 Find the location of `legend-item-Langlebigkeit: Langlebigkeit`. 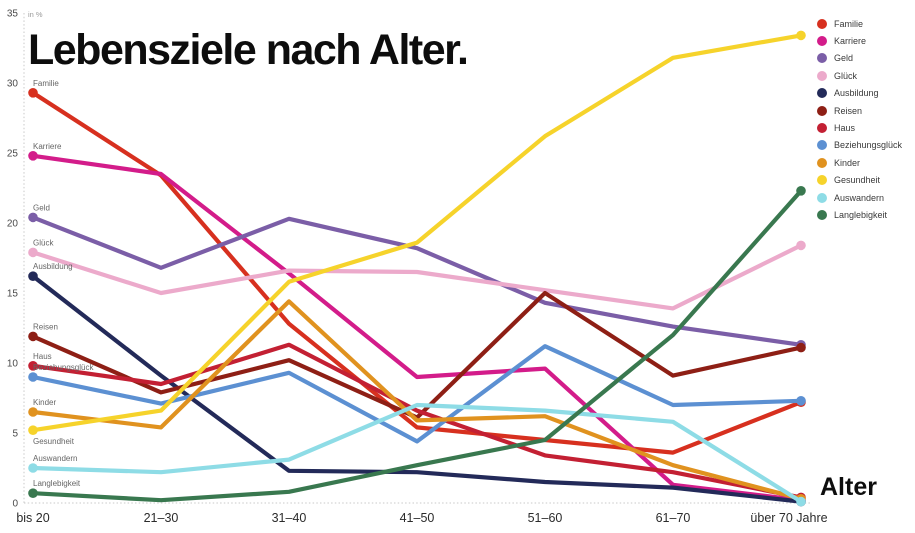

legend-item-Langlebigkeit: Langlebigkeit is located at coordinates (859, 214).